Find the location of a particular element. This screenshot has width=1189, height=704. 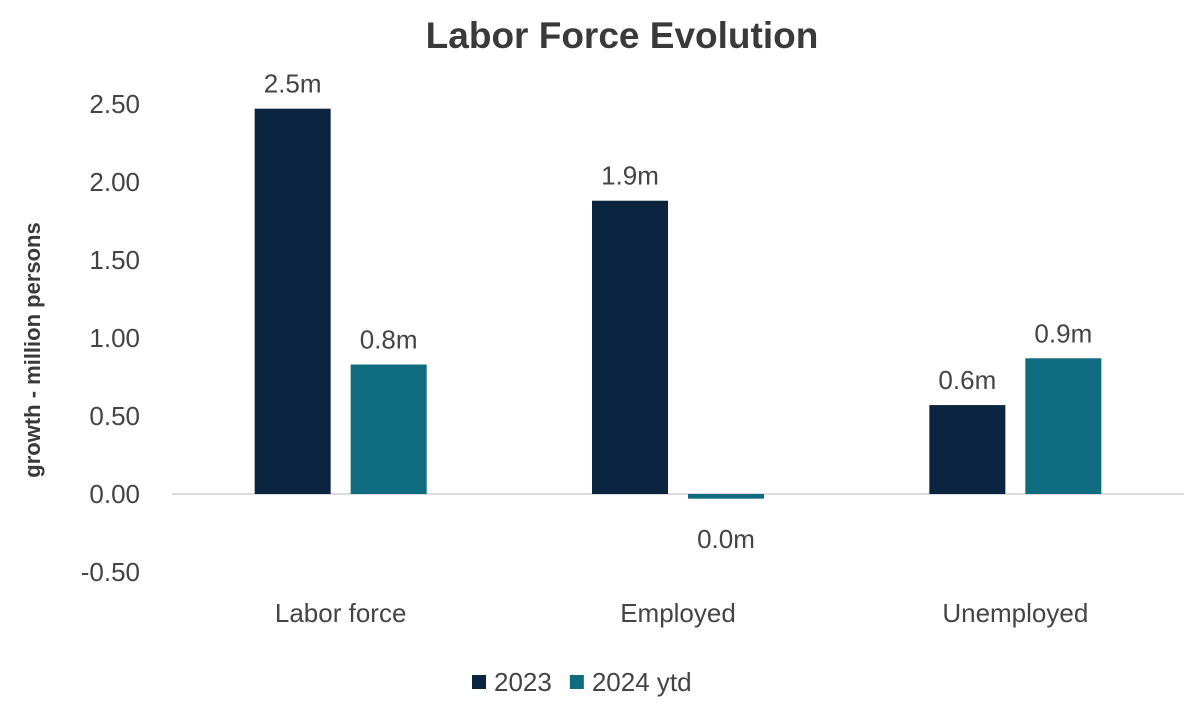

legend-label: 2023 is located at coordinates (523, 682).